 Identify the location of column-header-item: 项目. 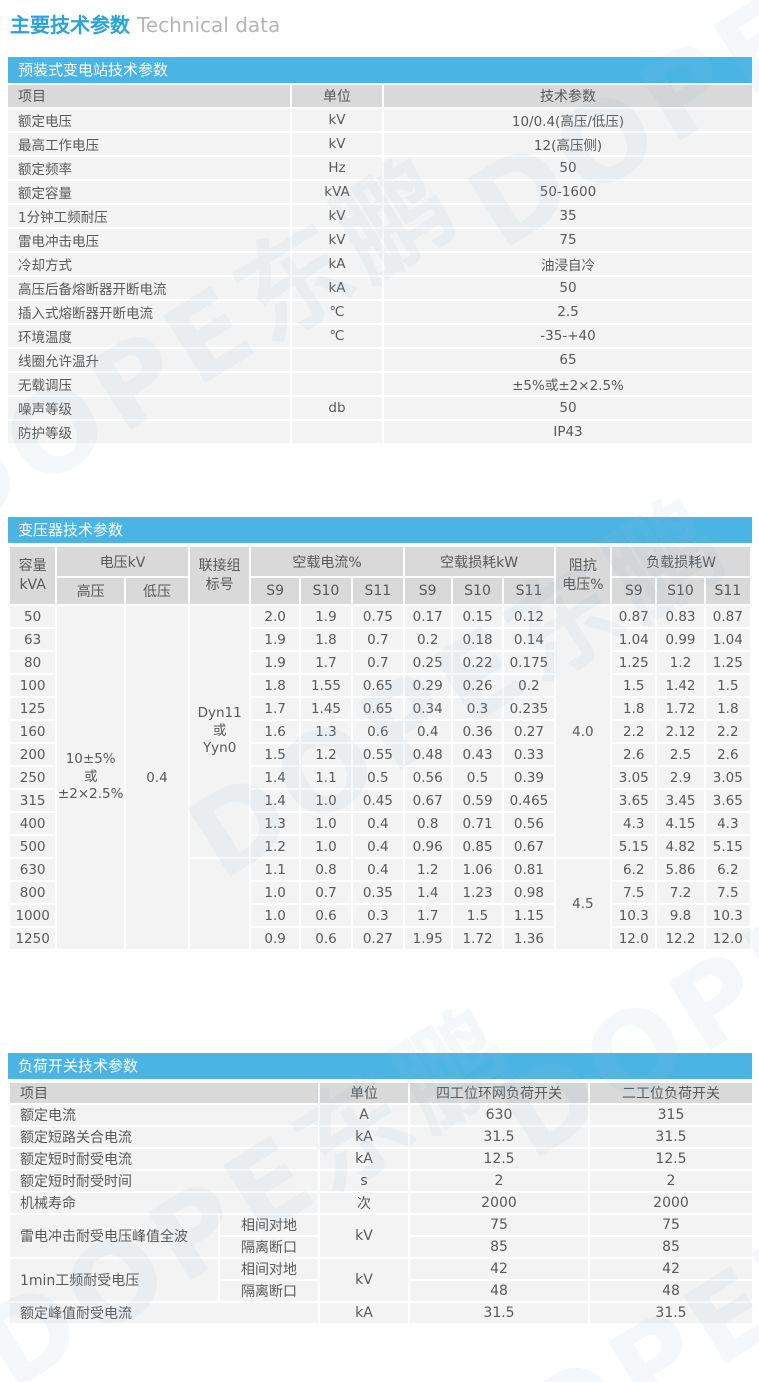
(149, 96).